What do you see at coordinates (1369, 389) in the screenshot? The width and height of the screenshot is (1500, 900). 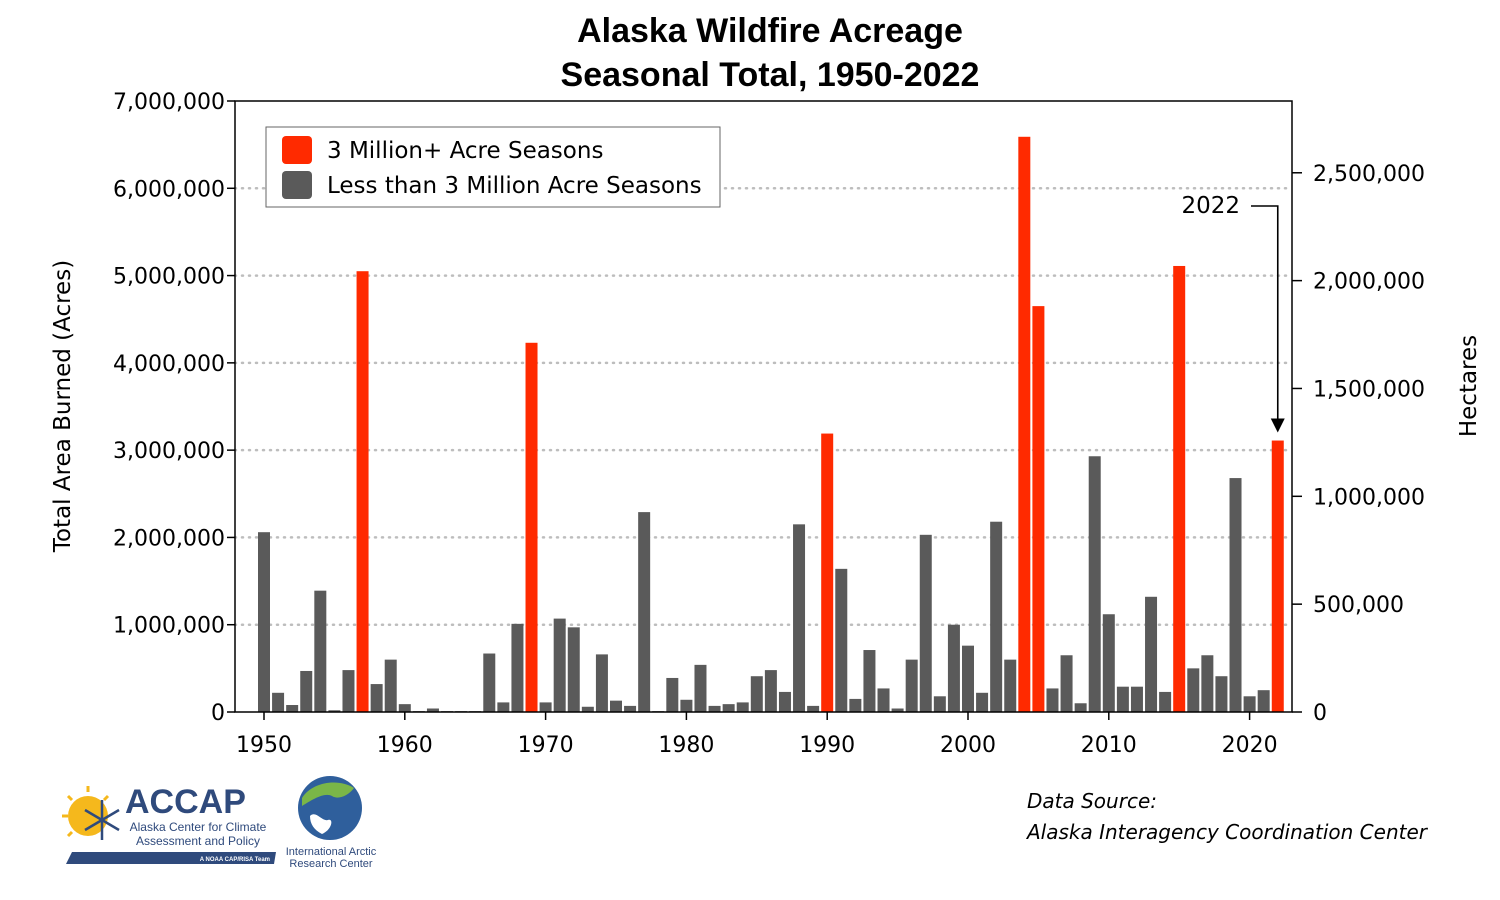 I see `y-tick-label-right: 1,500,000` at bounding box center [1369, 389].